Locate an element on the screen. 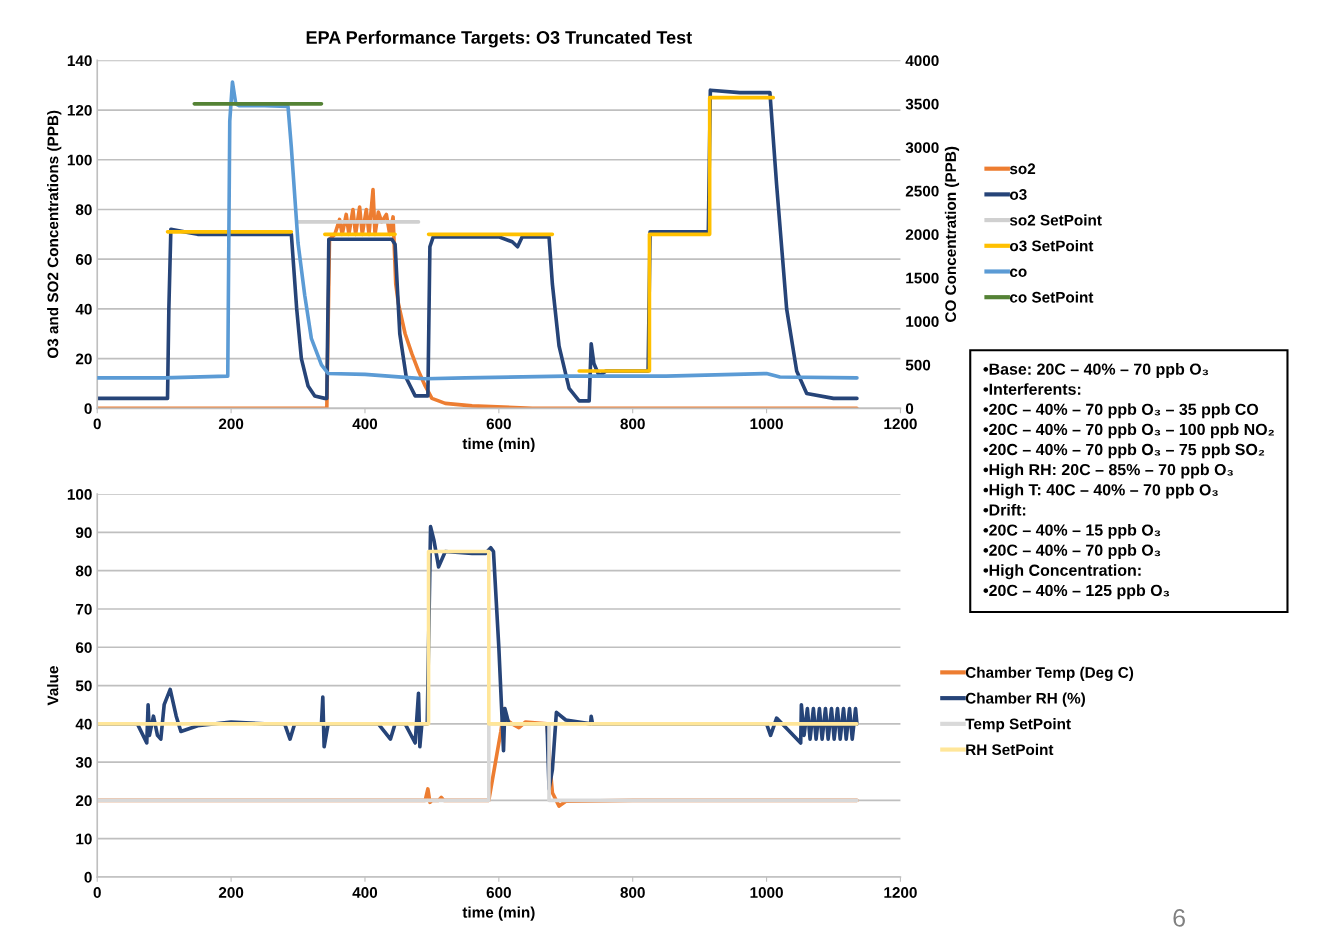  legend-label: co is located at coordinates (1018, 272).